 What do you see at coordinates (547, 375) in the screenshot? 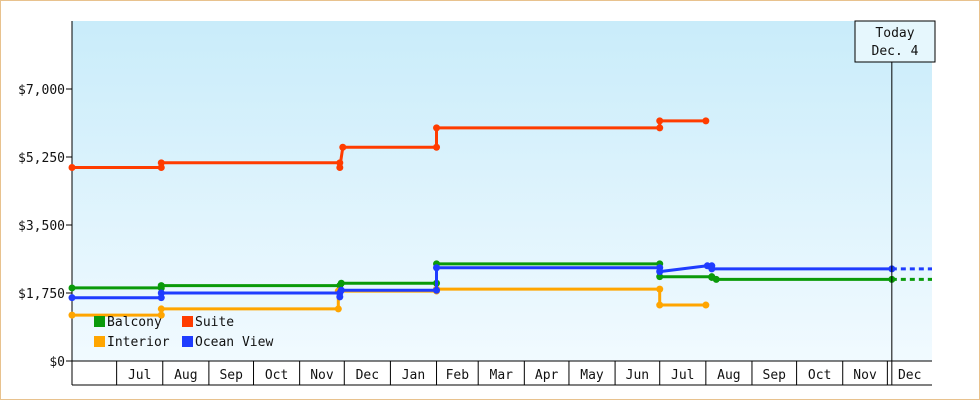
I see `x-tick-label: Apr` at bounding box center [547, 375].